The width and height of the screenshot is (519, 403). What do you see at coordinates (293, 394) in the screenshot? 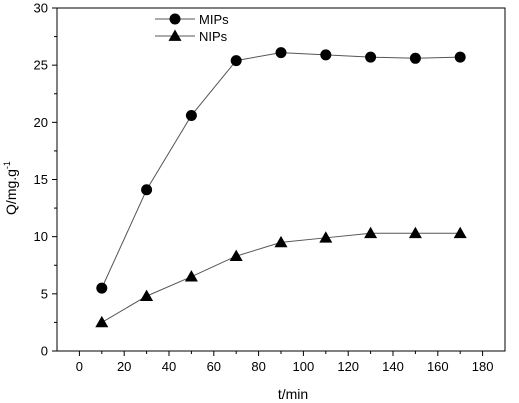
I see `x-axis-title: t/min` at bounding box center [293, 394].